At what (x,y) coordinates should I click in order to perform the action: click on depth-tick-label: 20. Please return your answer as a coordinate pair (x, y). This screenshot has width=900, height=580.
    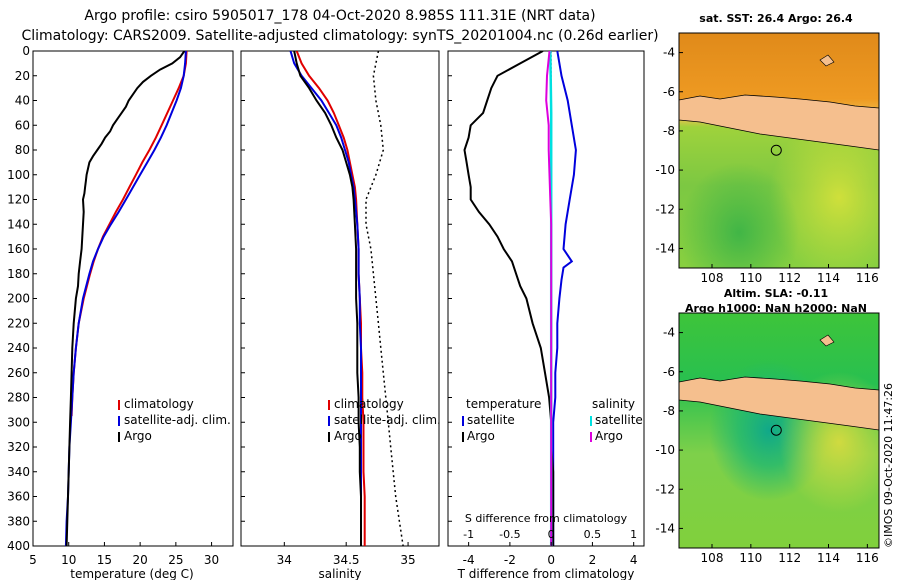
    Looking at the image, I should click on (22, 76).